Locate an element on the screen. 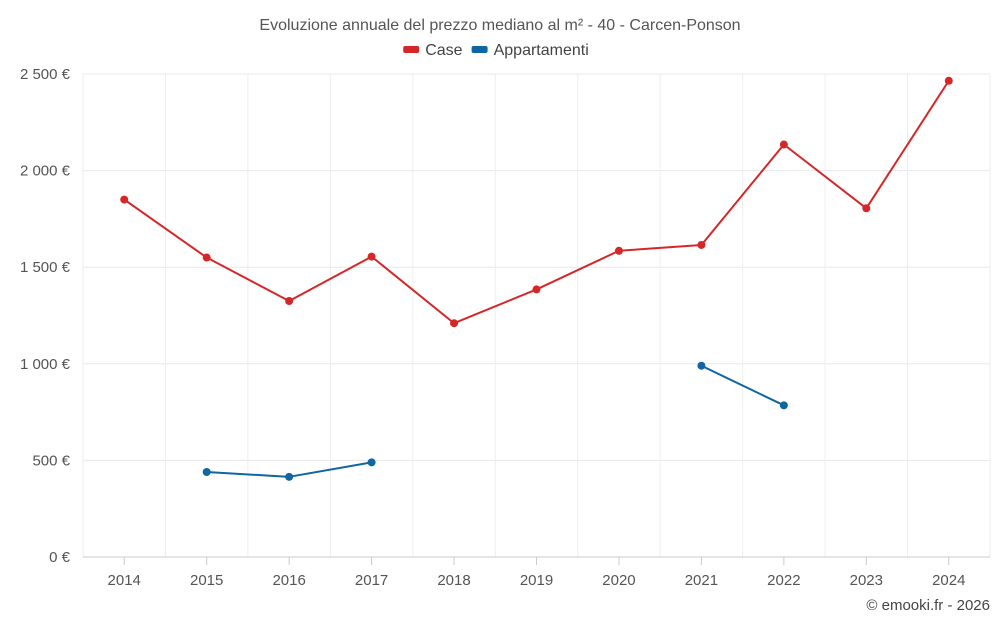 The image size is (1000, 625). x-tick-label: 2018 is located at coordinates (453, 580).